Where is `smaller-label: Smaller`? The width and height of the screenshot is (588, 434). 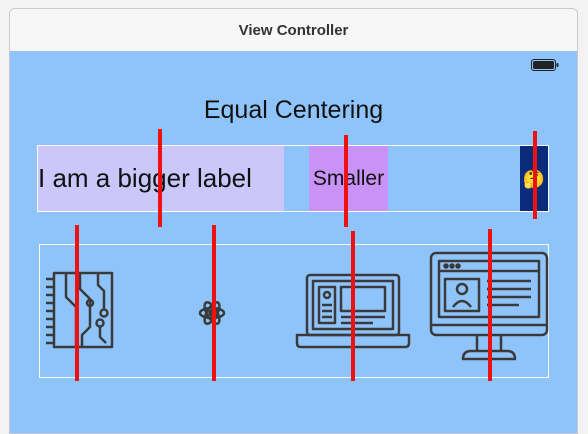 smaller-label: Smaller is located at coordinates (348, 178).